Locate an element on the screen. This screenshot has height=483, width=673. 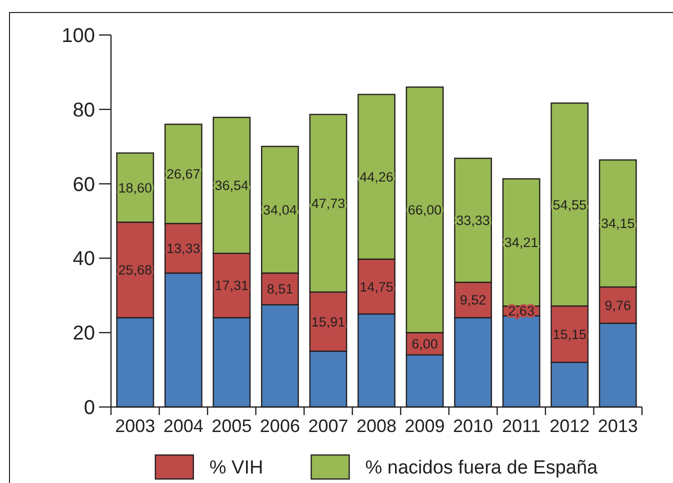
x-tick-label: 2013 is located at coordinates (618, 426).